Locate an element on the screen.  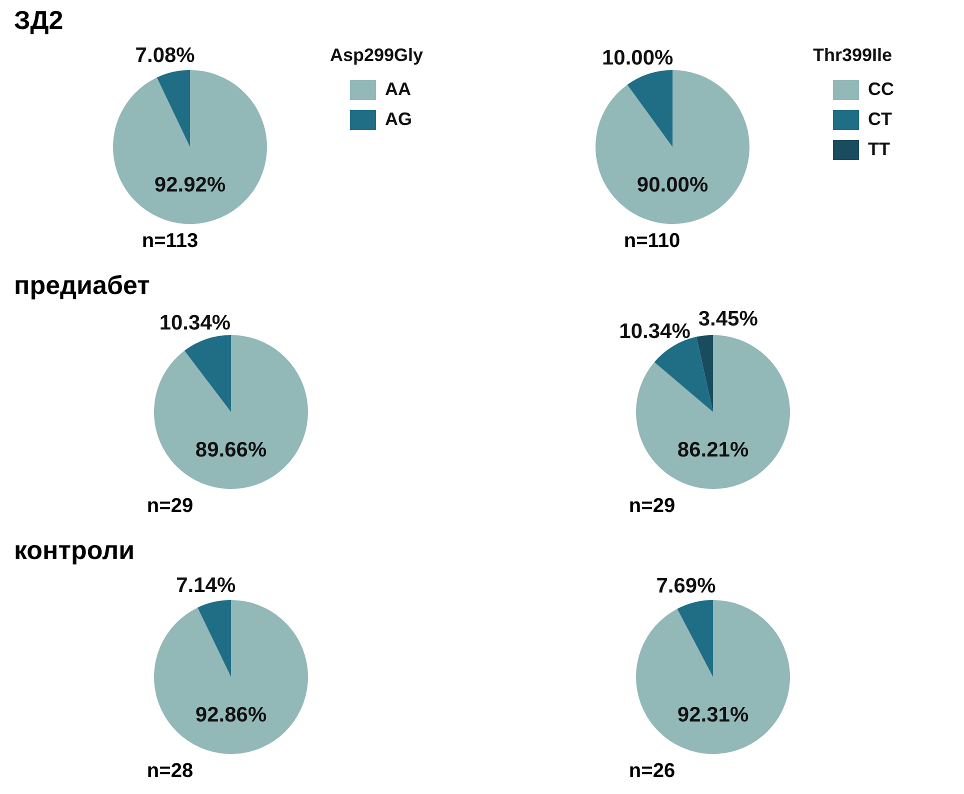
data-label: 7.14% is located at coordinates (206, 586).